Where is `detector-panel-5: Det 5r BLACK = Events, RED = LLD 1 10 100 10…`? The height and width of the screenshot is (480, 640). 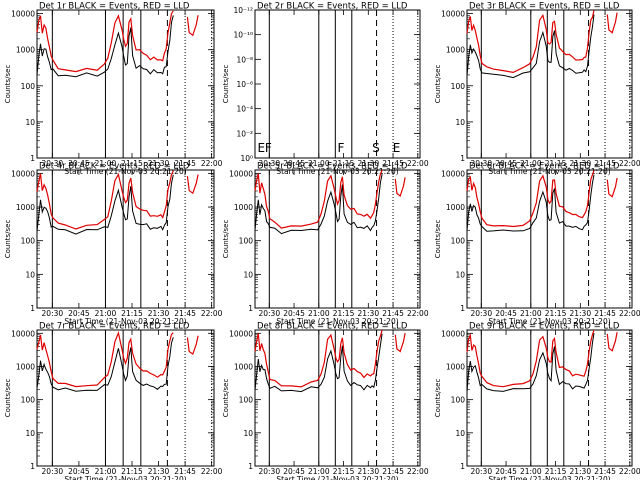
detector-panel-5: Det 5r BLACK = Events, RED = LLD 1 10 100 10… is located at coordinates (325, 244).